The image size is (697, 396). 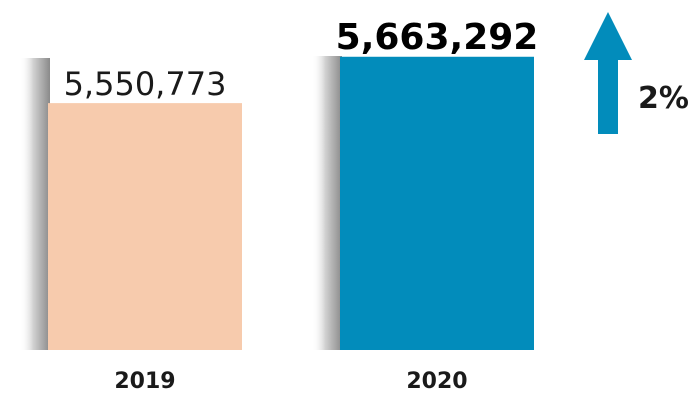 What do you see at coordinates (145, 84) in the screenshot?
I see `value-label-2019: 5,550,773` at bounding box center [145, 84].